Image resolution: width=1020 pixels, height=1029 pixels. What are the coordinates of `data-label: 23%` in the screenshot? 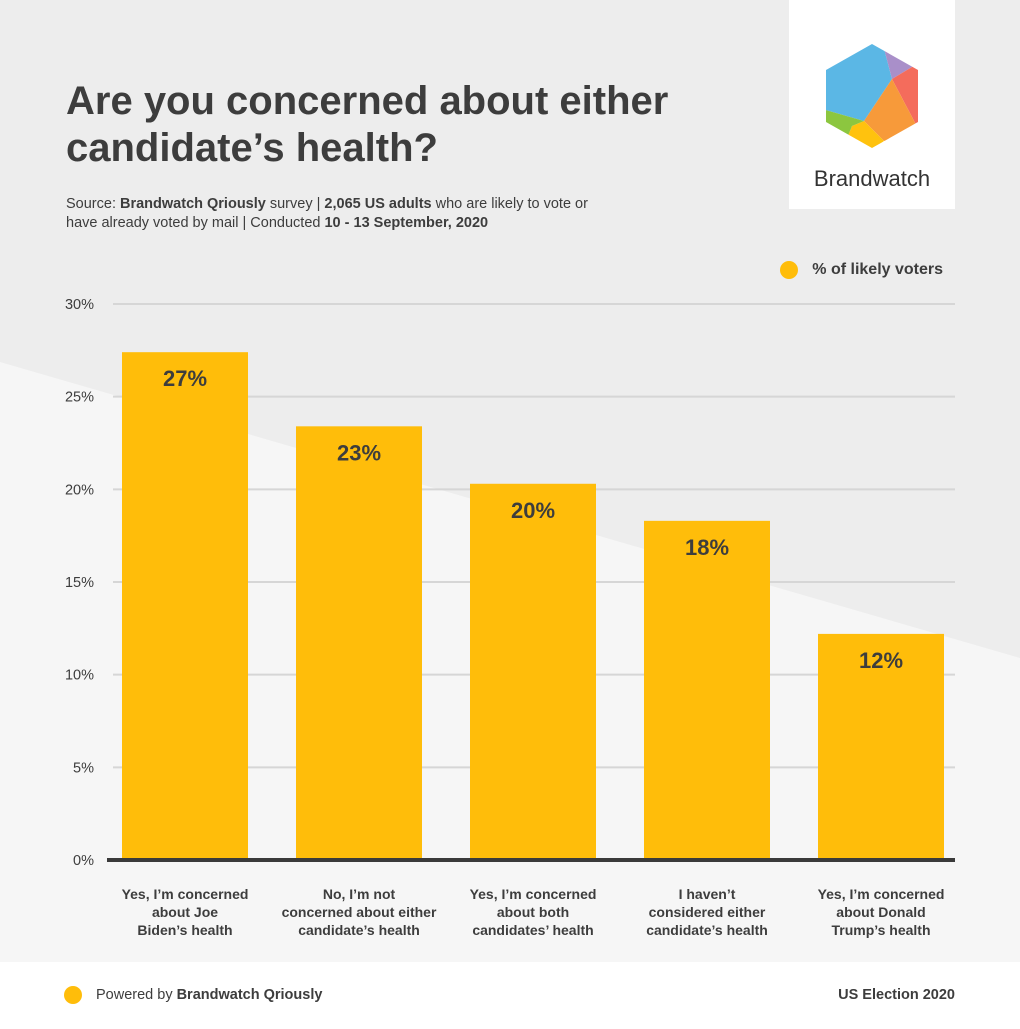 It's located at (359, 452).